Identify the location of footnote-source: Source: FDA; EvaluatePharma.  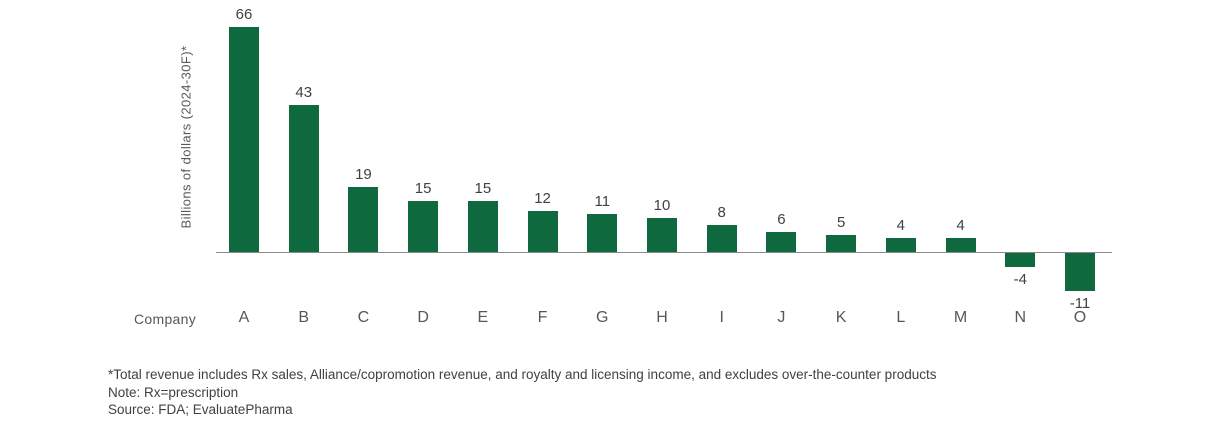
(200, 409).